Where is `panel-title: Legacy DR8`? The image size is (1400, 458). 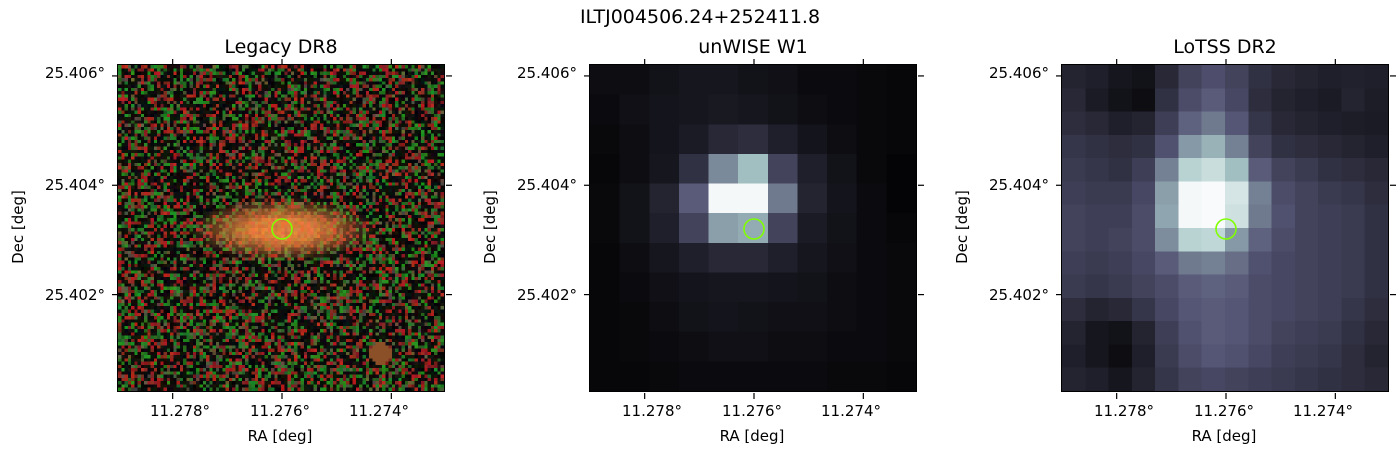
panel-title: Legacy DR8 is located at coordinates (281, 47).